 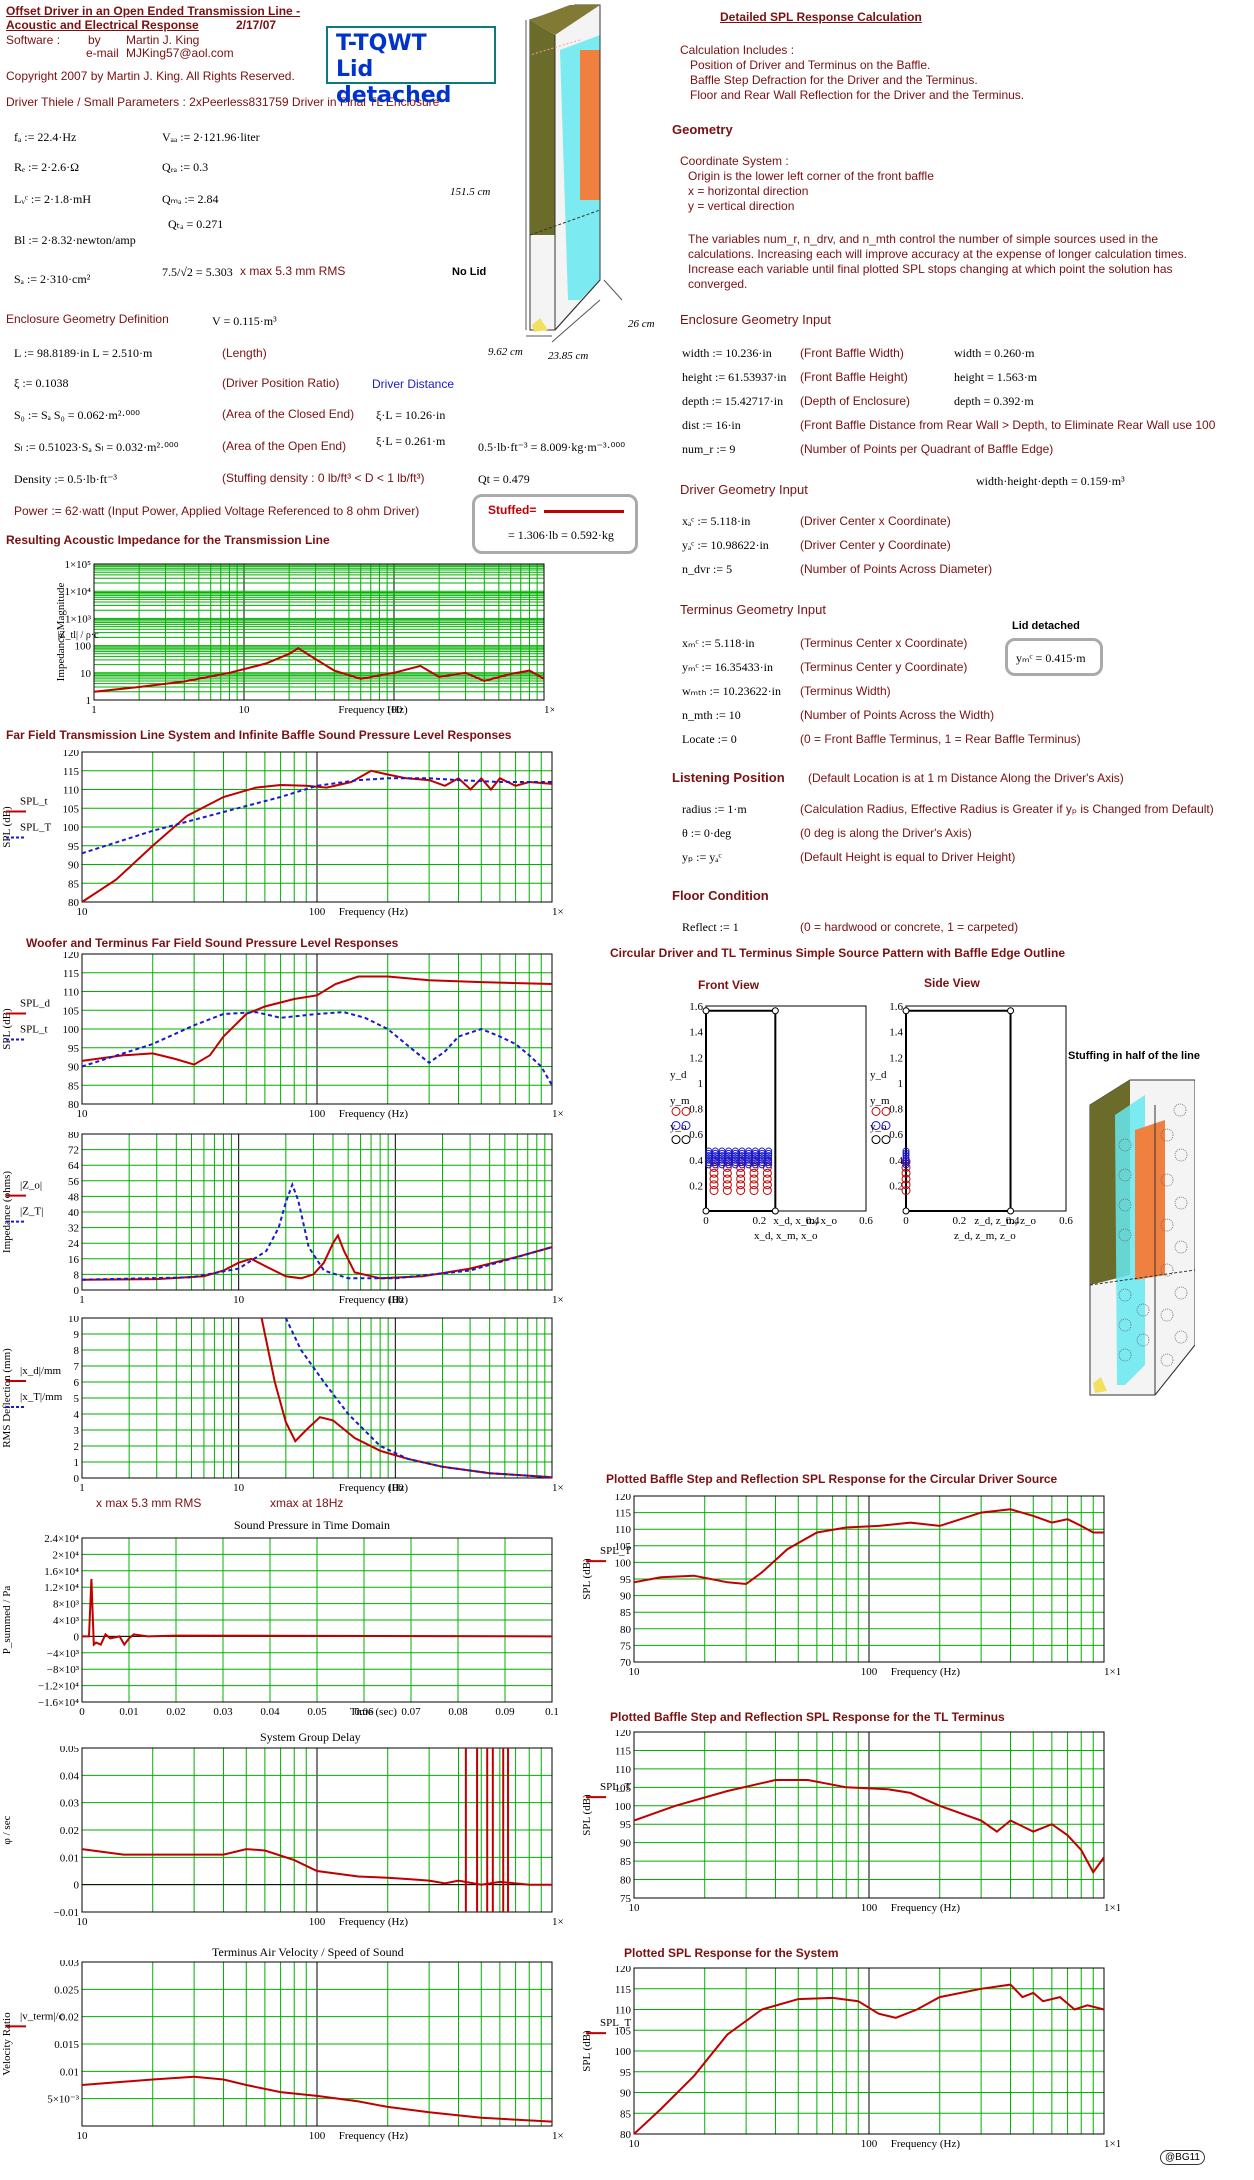 What do you see at coordinates (256, 25) in the screenshot?
I see `title-date: 2/17/07` at bounding box center [256, 25].